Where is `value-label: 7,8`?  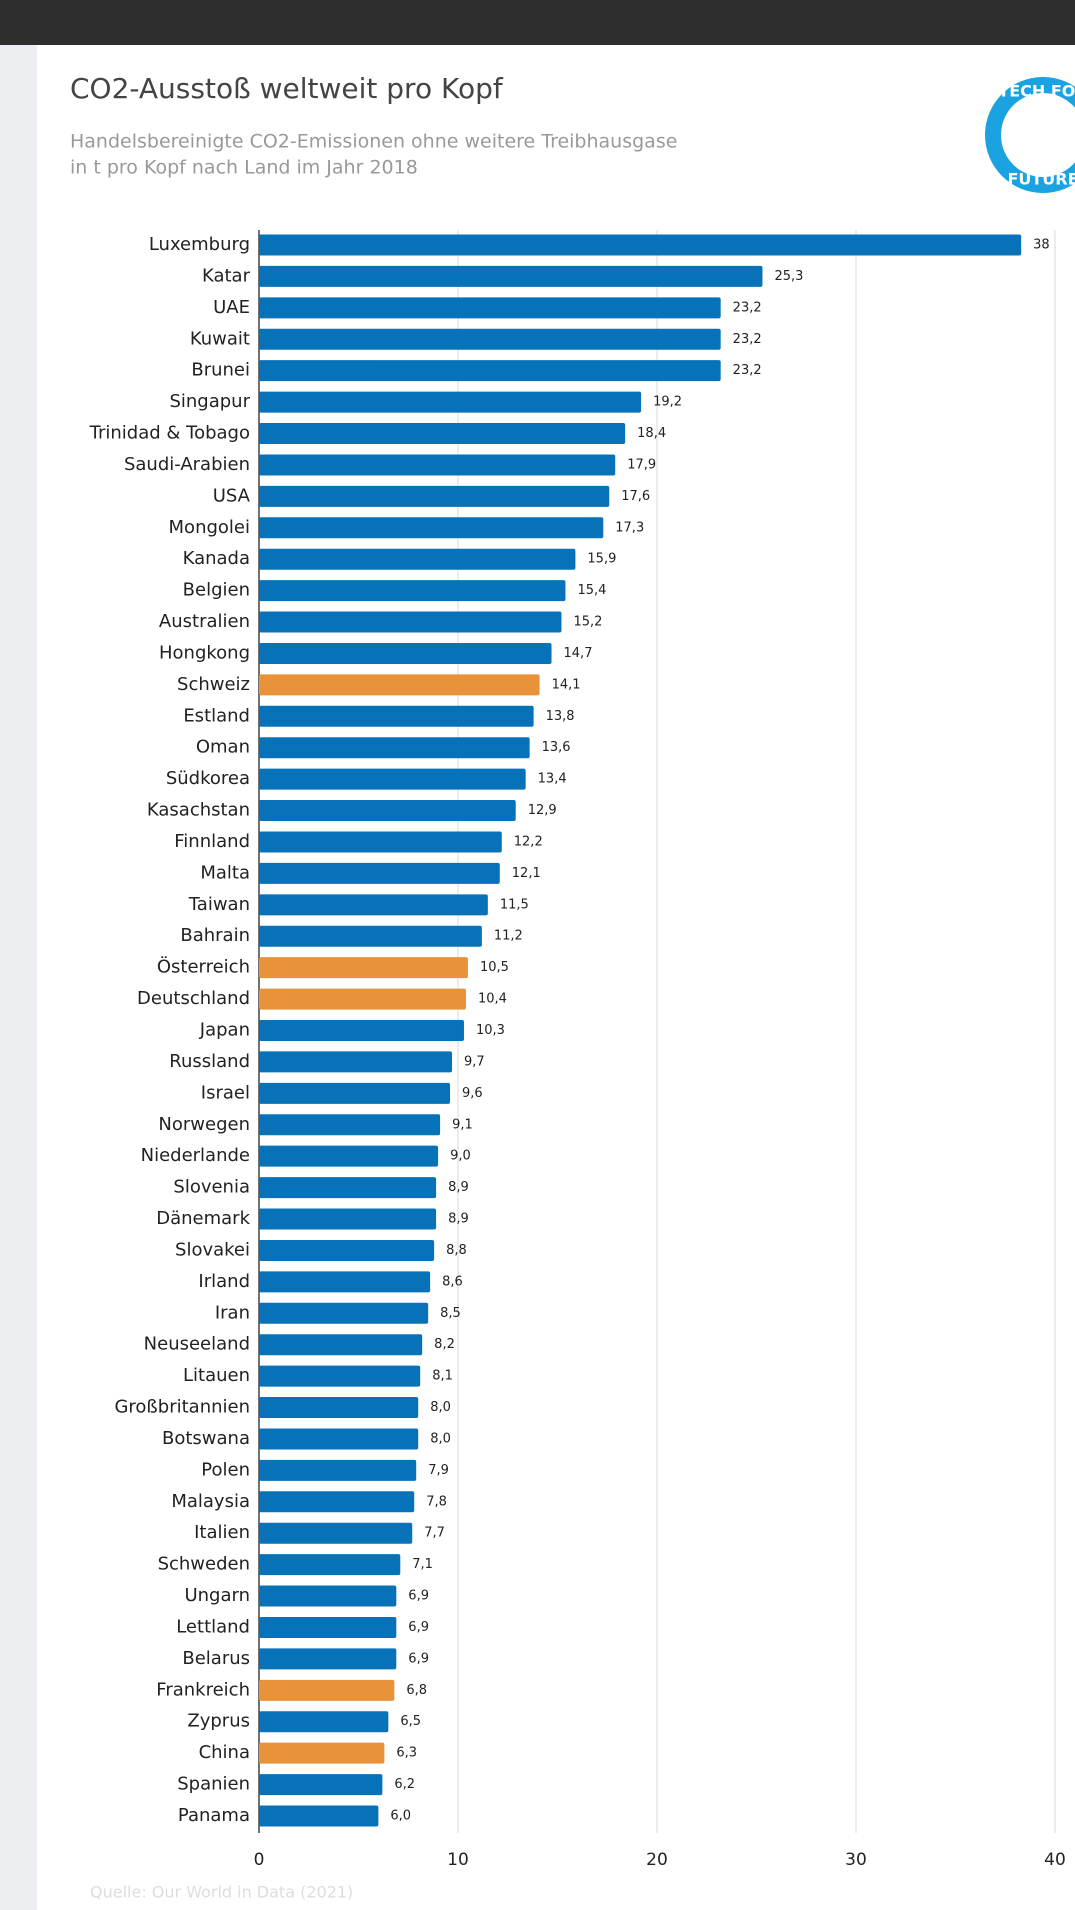 value-label: 7,8 is located at coordinates (436, 1501).